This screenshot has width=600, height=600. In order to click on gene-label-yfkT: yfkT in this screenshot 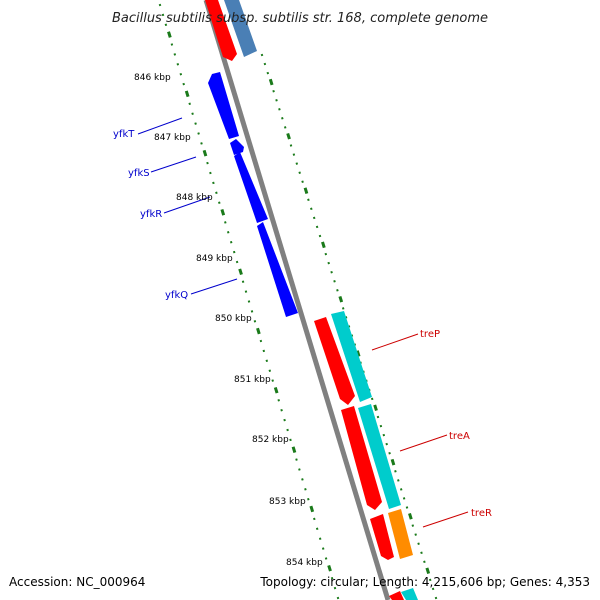, I will do `click(124, 134)`.